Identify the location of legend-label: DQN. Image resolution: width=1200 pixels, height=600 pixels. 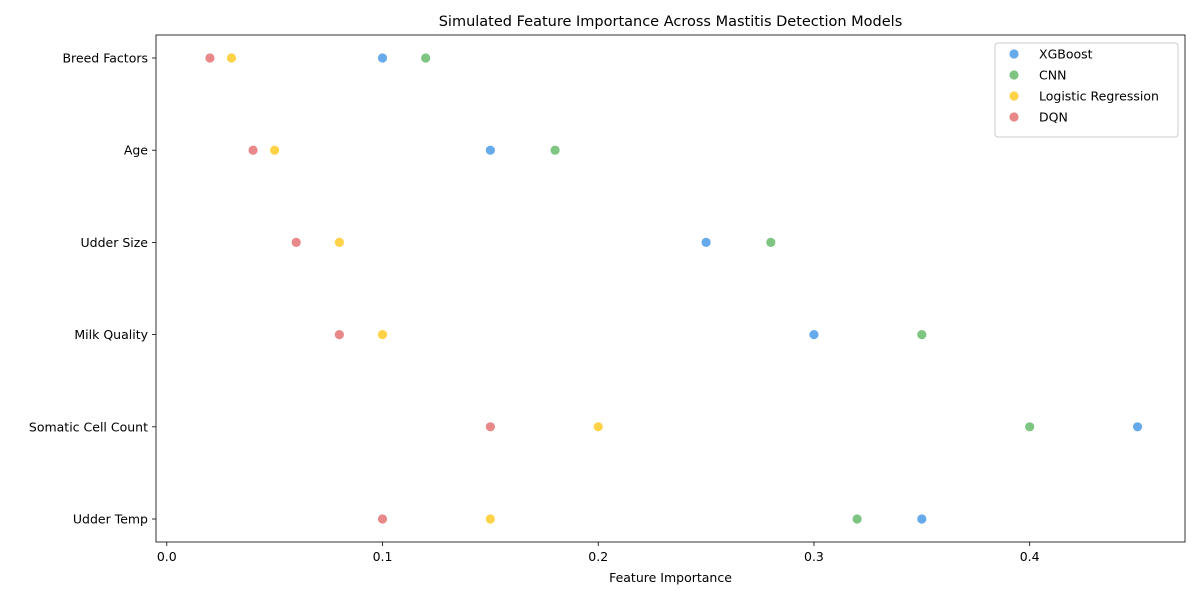
(1053, 117).